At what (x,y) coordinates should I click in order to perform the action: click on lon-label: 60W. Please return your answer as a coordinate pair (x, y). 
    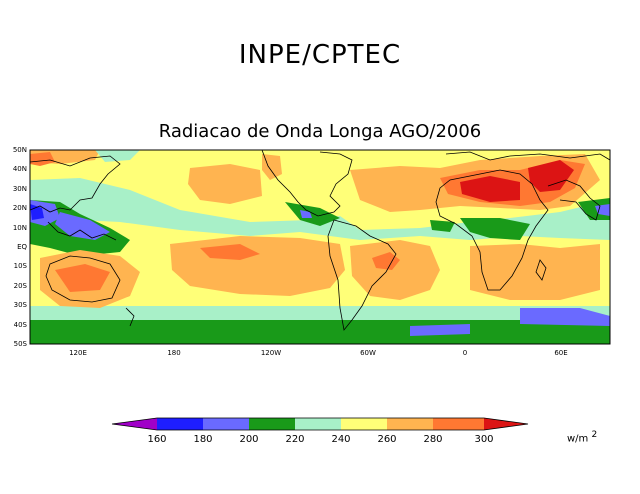
    Looking at the image, I should click on (368, 353).